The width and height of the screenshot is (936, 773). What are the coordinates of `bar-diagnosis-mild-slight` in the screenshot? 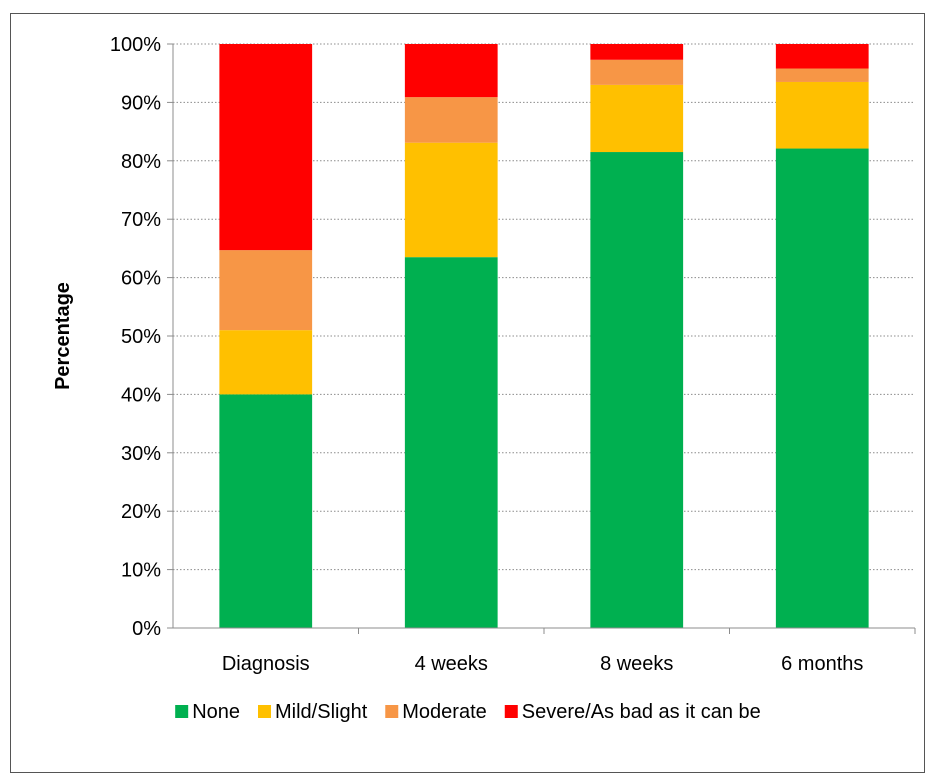 It's located at (266, 362).